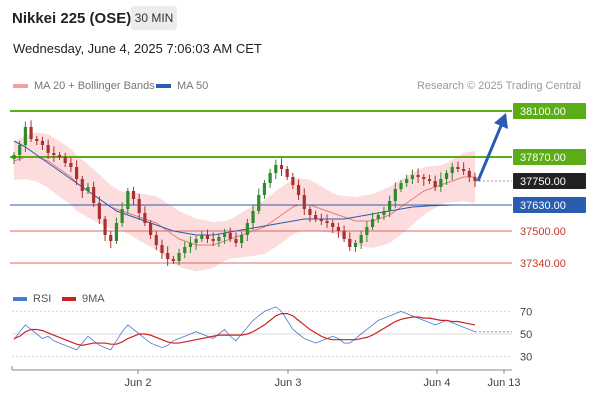 This screenshot has height=400, width=590. What do you see at coordinates (543, 112) in the screenshot?
I see `level-label-38100.00: 38100.00` at bounding box center [543, 112].